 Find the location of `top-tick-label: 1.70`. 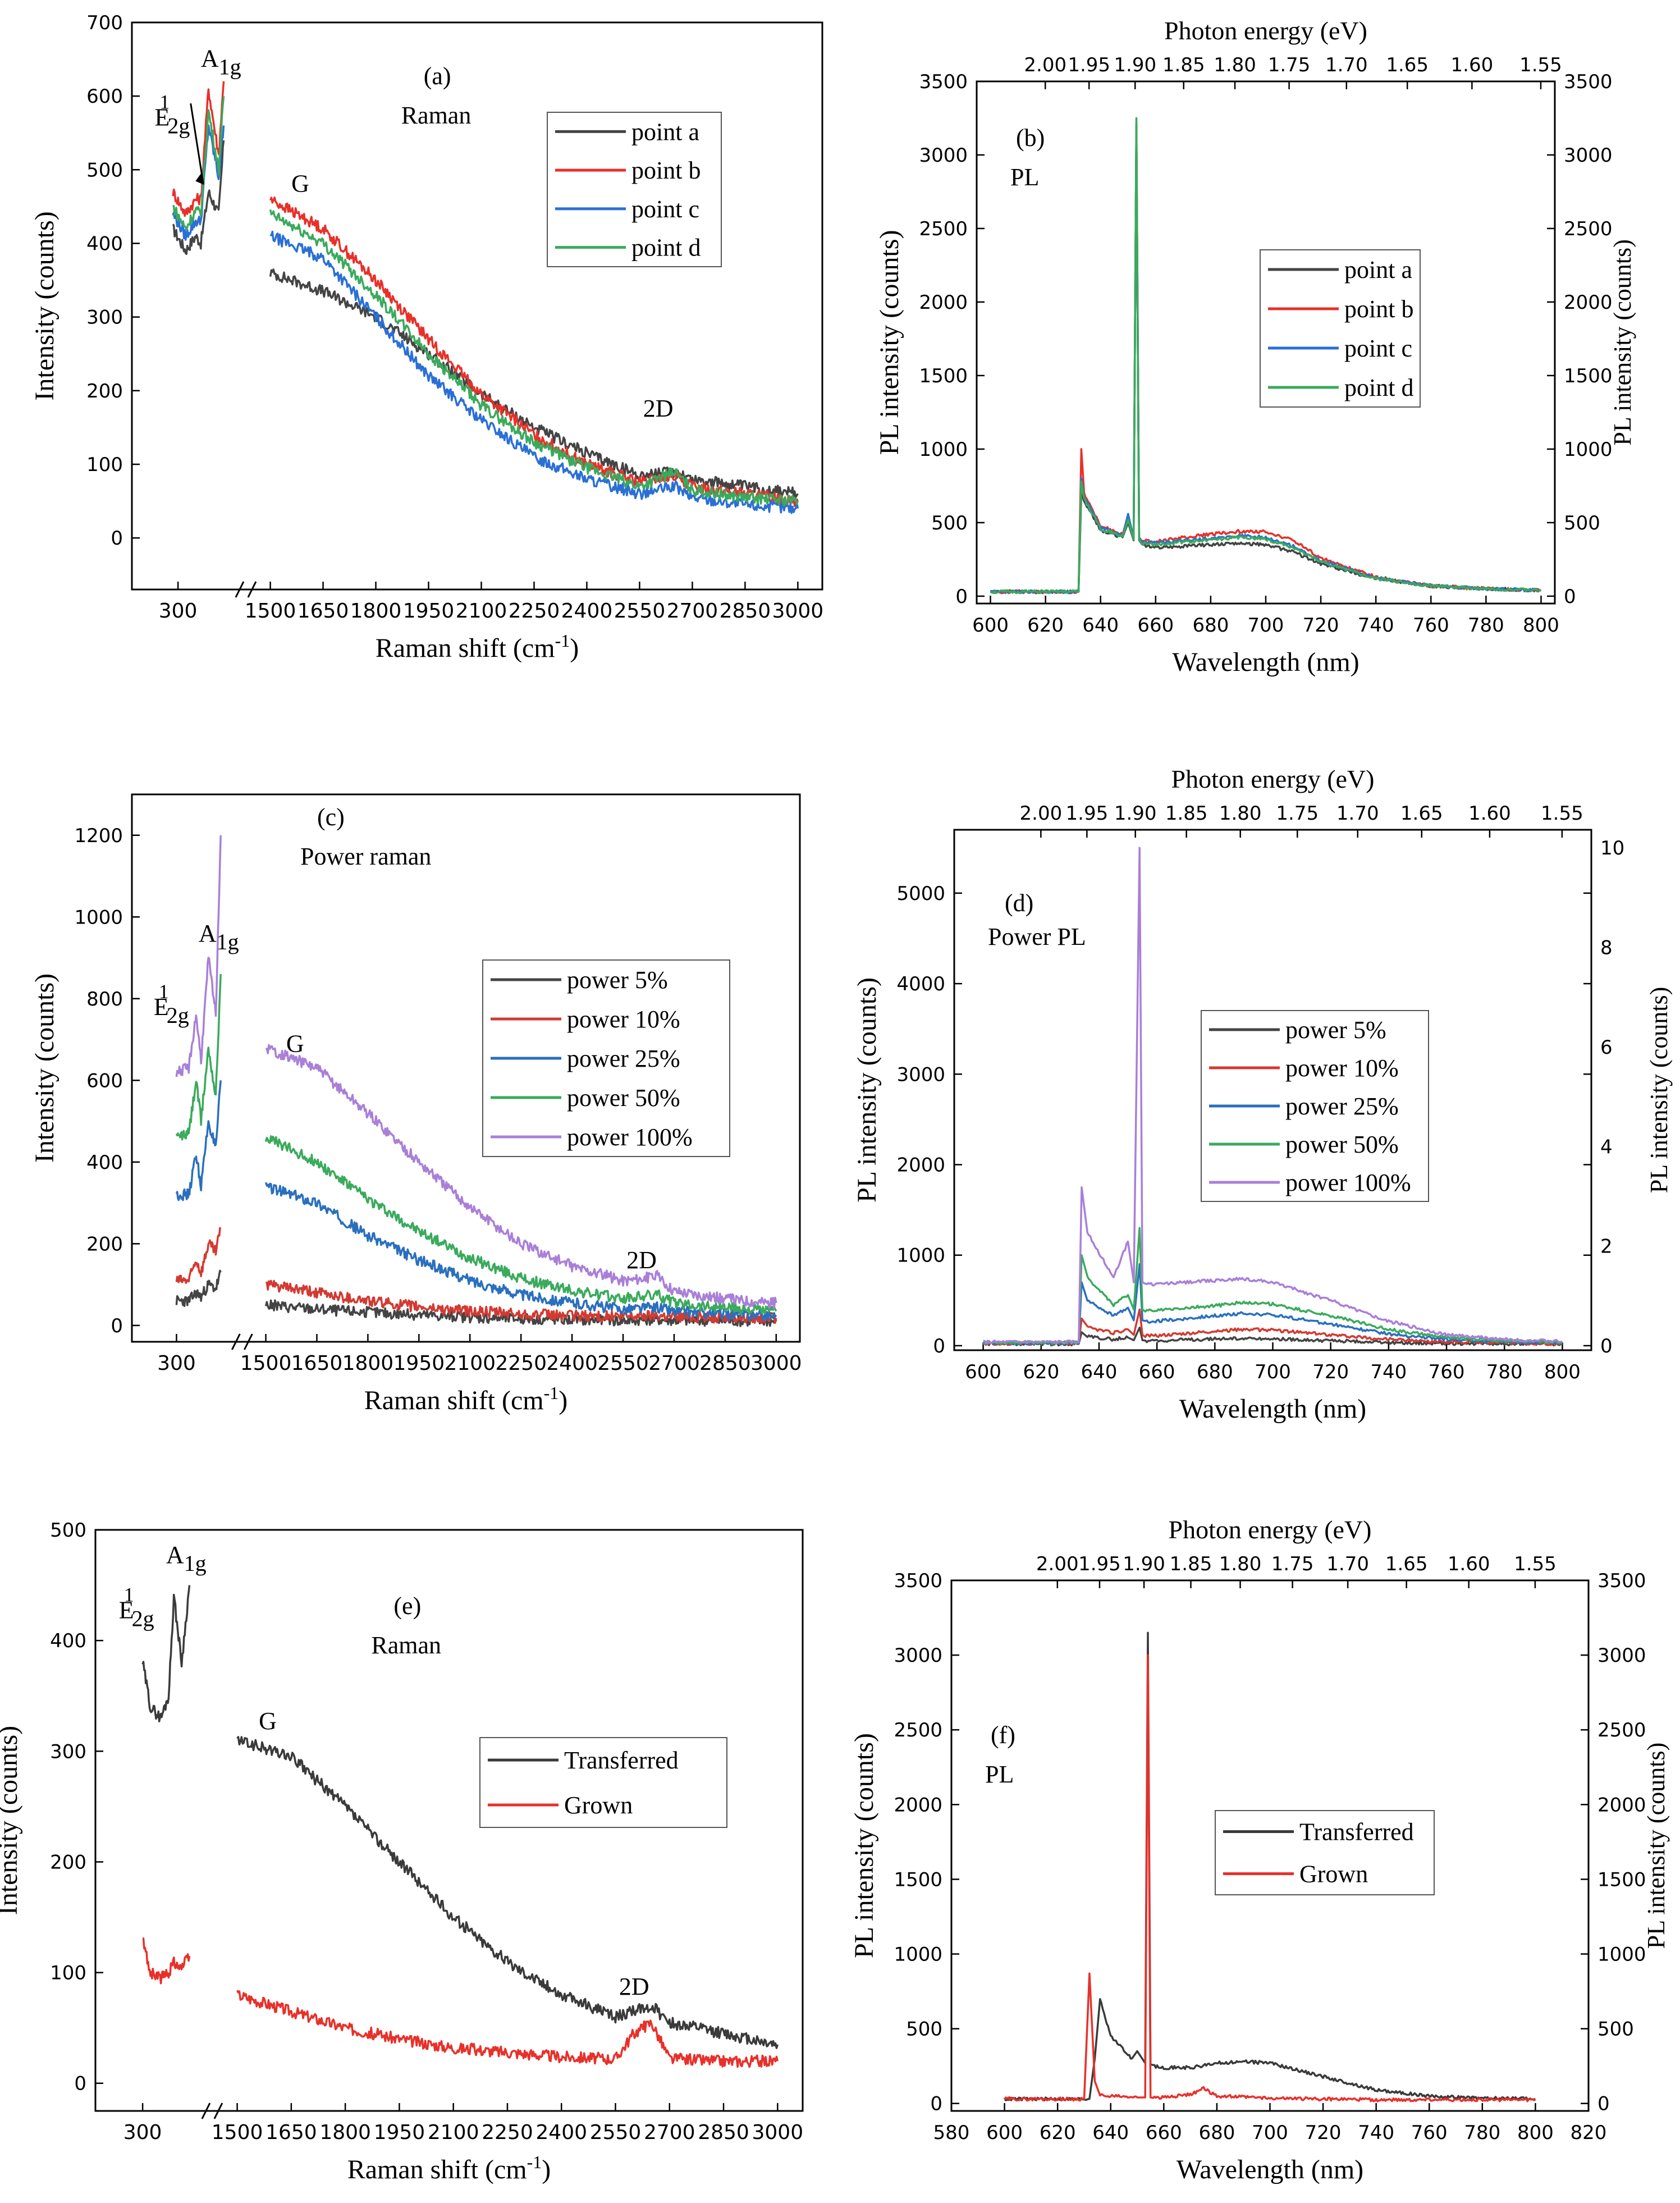

top-tick-label: 1.70 is located at coordinates (1348, 1564).